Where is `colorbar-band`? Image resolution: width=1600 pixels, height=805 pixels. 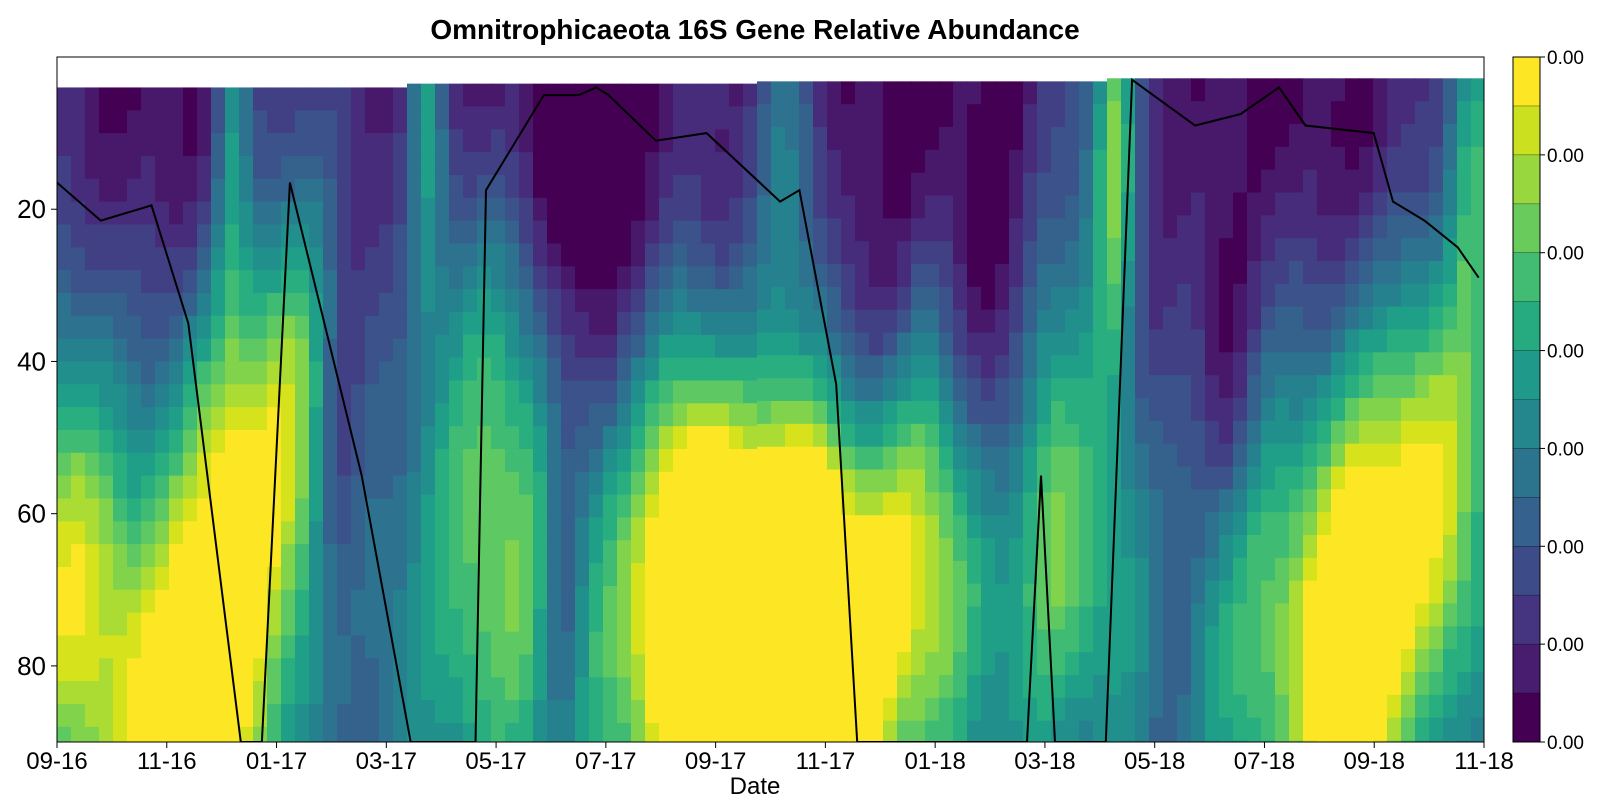 colorbar-band is located at coordinates (1526, 228).